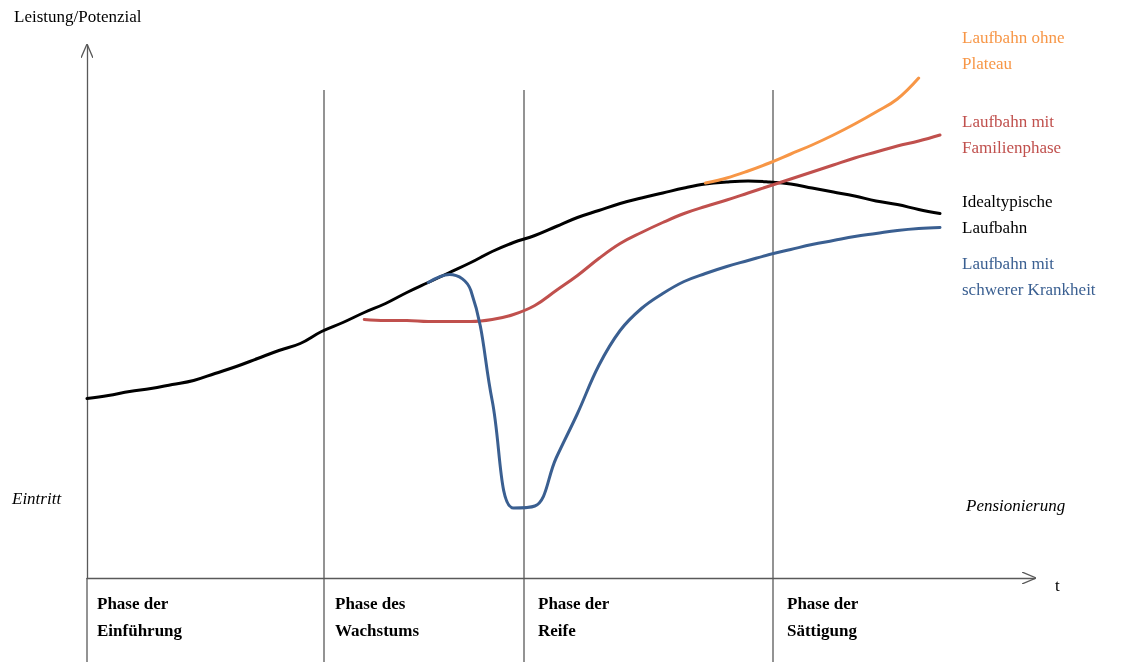  What do you see at coordinates (140, 617) in the screenshot?
I see `text: Phase der Einführung` at bounding box center [140, 617].